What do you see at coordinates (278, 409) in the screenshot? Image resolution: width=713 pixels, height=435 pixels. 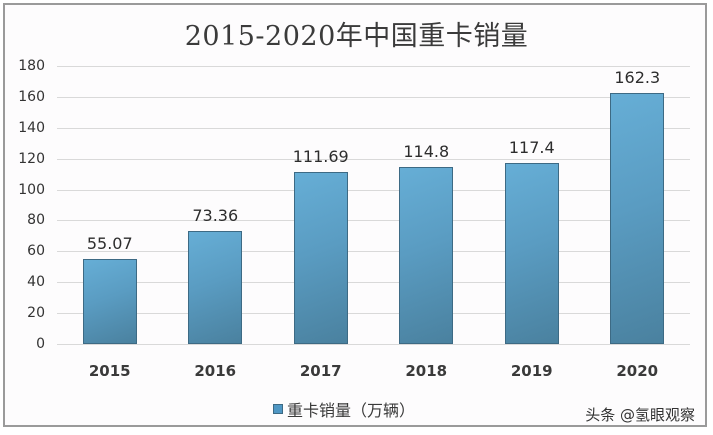 I see `legend-swatch-icon` at bounding box center [278, 409].